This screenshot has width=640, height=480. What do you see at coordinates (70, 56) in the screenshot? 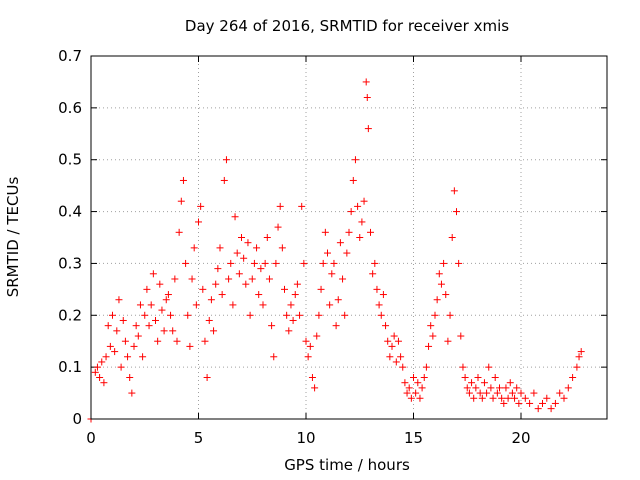
I see `y-tick-label: 0.7` at bounding box center [70, 56].